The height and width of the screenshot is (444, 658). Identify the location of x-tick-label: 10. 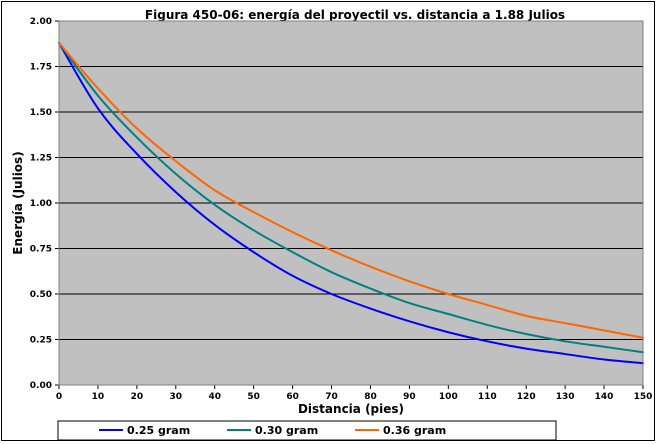
(98, 397).